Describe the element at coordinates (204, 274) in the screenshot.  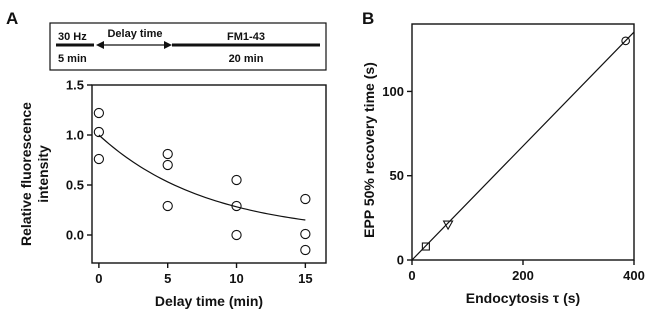
I see `panel-a-x-ticks: 0 5 10 15` at that location.